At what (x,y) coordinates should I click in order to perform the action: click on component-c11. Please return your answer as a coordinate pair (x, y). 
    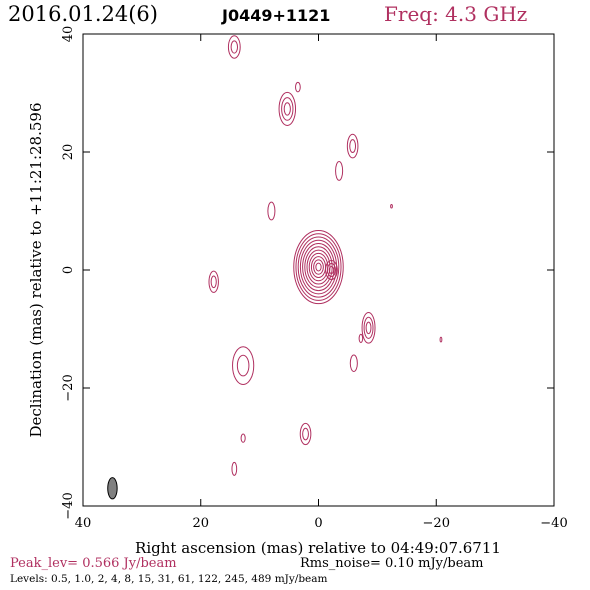
    Looking at the image, I should click on (361, 338).